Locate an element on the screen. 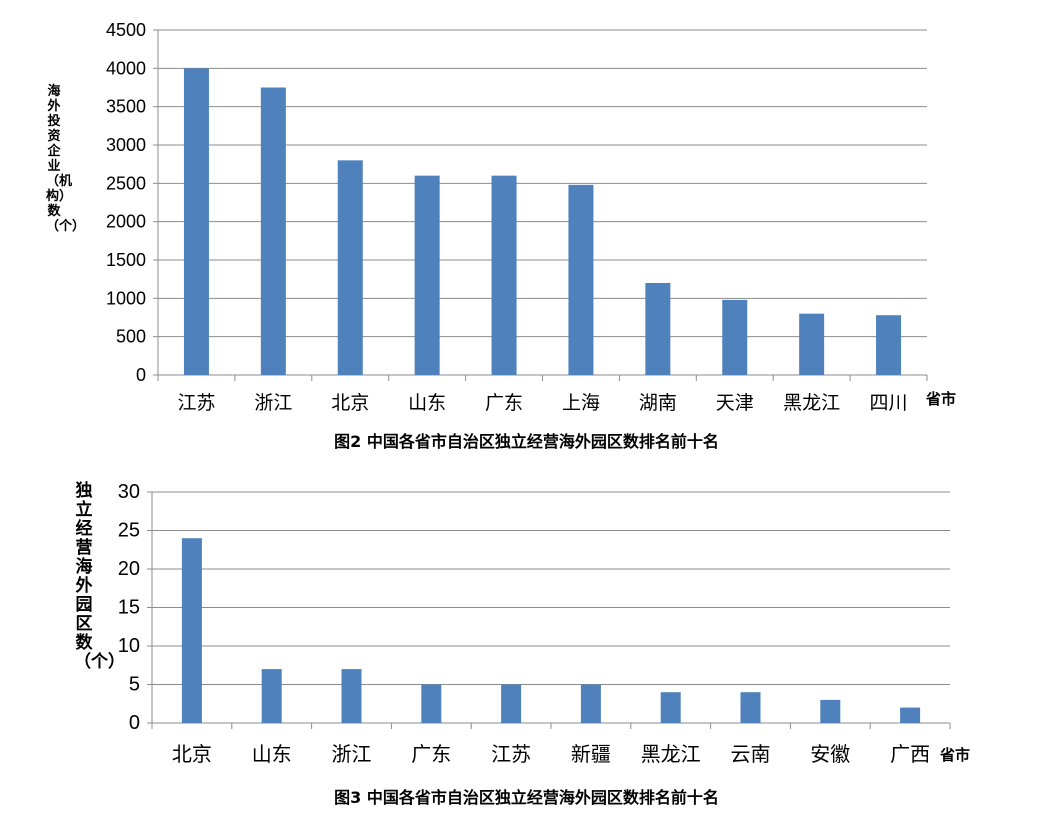 This screenshot has width=1053, height=828. chart-bottom-category-label: 新疆 is located at coordinates (591, 754).